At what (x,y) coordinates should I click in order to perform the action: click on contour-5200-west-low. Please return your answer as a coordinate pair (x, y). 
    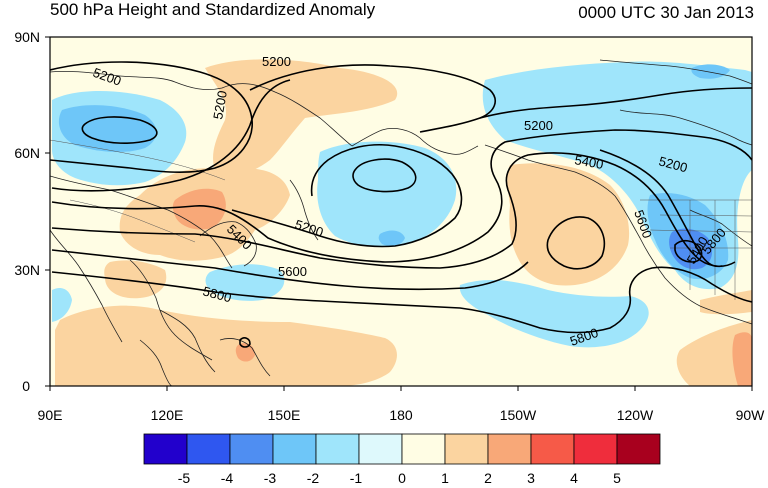
    Looking at the image, I should click on (119, 130).